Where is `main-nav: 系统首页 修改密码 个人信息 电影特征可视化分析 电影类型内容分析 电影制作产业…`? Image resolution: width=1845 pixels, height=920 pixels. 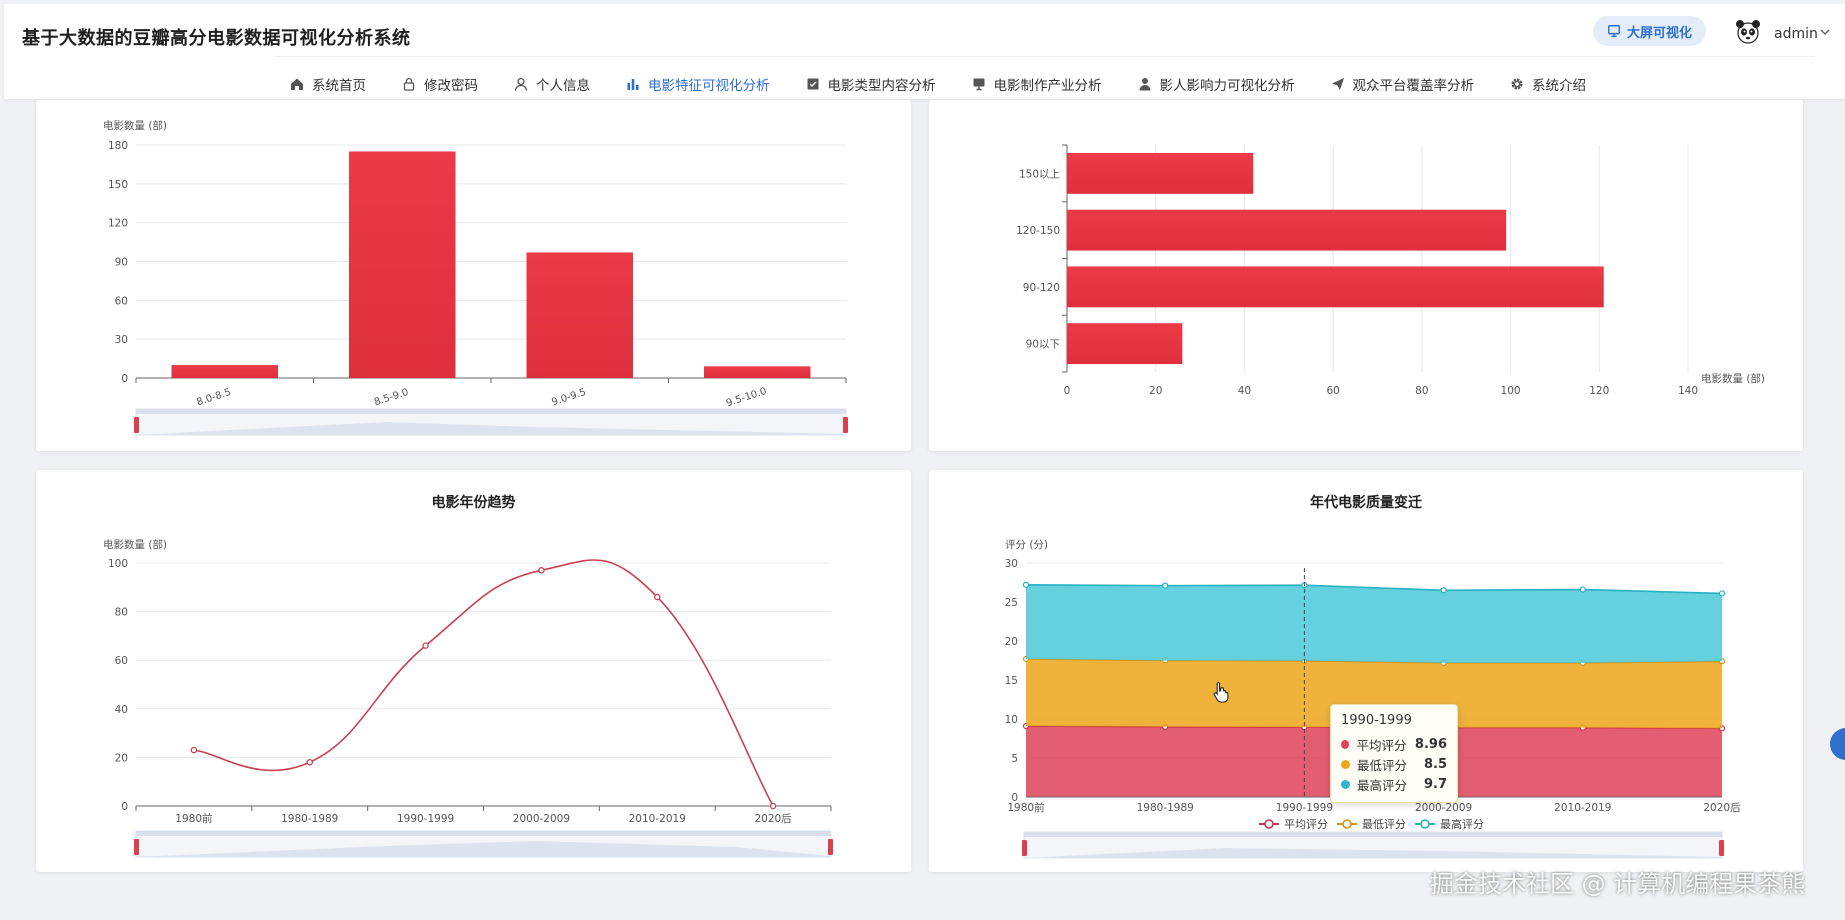 main-nav: 系统首页 修改密码 个人信息 电影特征可视化分析 电影类型内容分析 电影制作产业… is located at coordinates (938, 86).